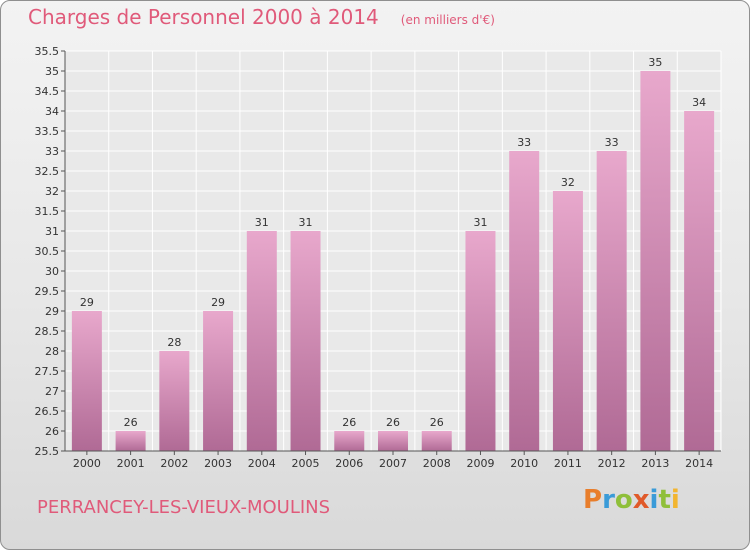 This screenshot has height=550, width=750. I want to click on y-tick-label: 27.5, so click(47, 371).